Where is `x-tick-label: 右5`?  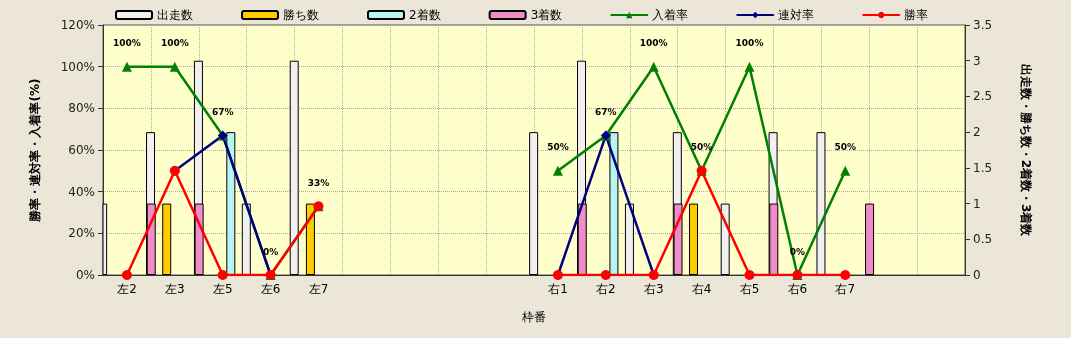
x-tick-label: 右5 is located at coordinates (749, 289).